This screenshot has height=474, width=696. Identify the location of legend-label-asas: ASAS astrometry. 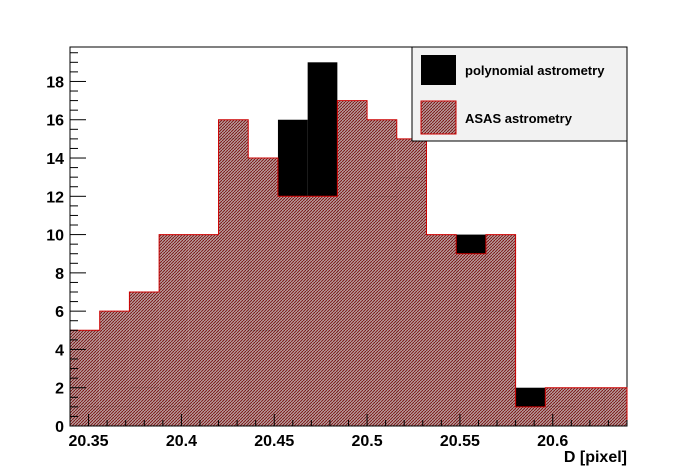
(519, 118).